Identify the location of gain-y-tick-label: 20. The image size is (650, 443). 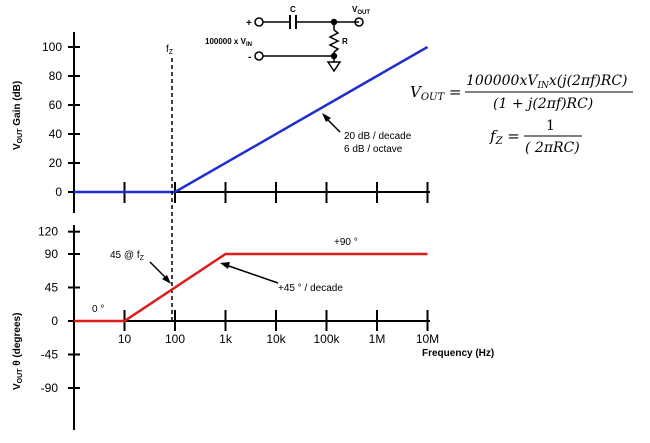
(56, 163).